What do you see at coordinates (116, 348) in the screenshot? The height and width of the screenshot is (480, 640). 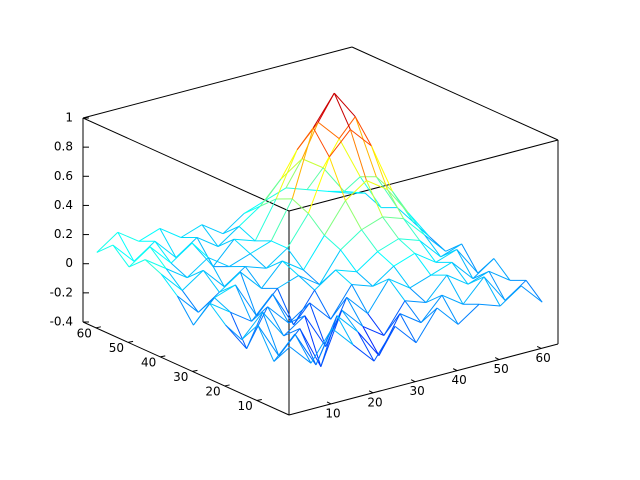 I see `y-tick-label: 50` at bounding box center [116, 348].